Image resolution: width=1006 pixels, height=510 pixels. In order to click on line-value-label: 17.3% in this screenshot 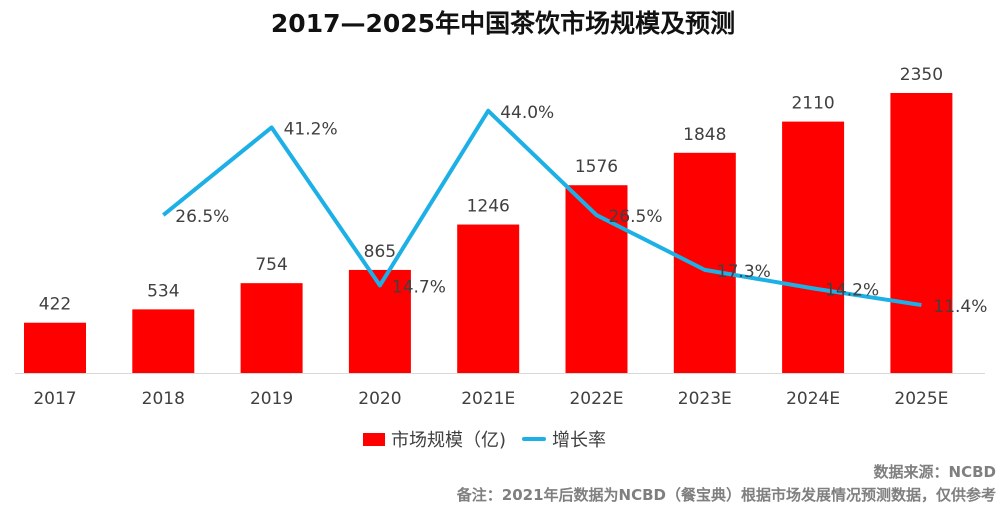, I will do `click(744, 272)`.